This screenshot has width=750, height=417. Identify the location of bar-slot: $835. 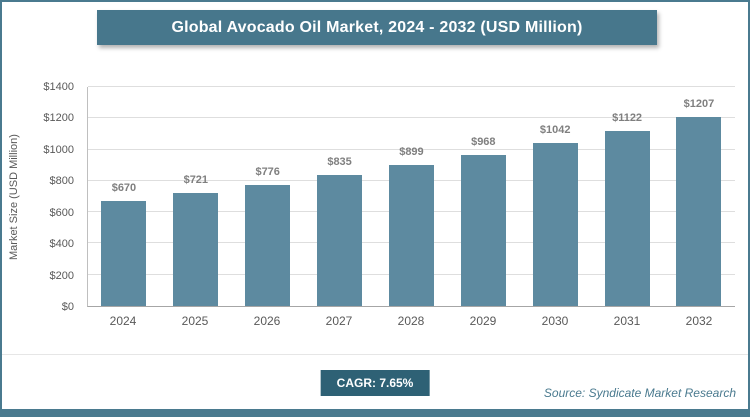
(340, 196).